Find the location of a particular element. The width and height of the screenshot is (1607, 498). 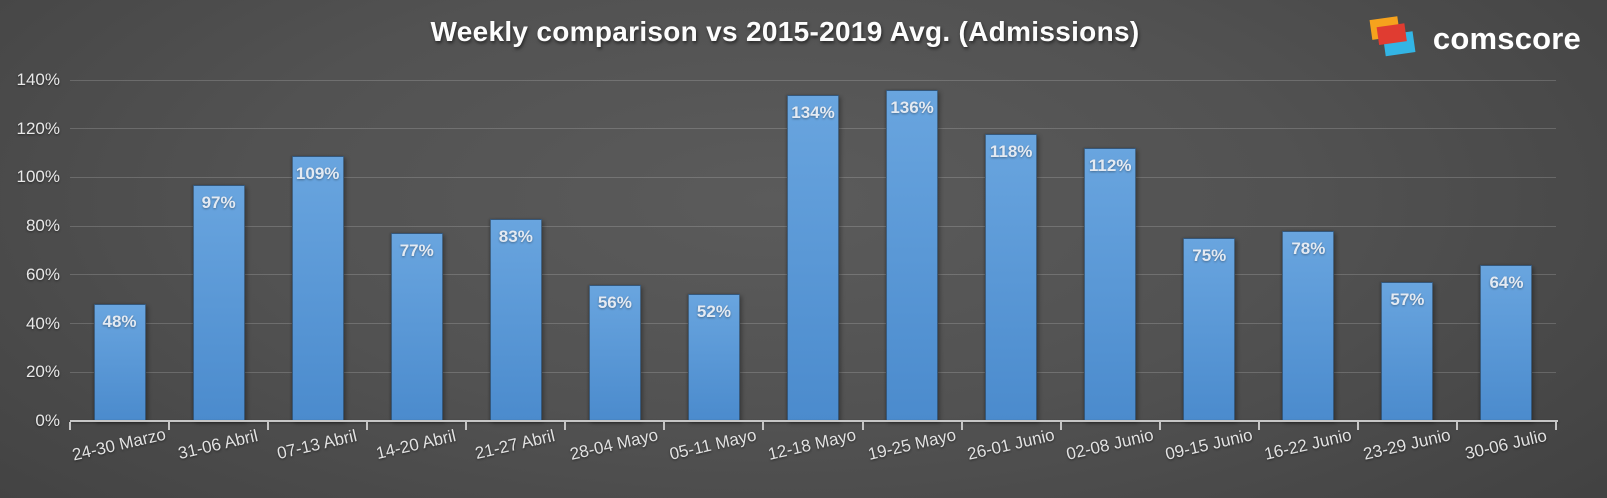

bar: 97% is located at coordinates (218, 302).